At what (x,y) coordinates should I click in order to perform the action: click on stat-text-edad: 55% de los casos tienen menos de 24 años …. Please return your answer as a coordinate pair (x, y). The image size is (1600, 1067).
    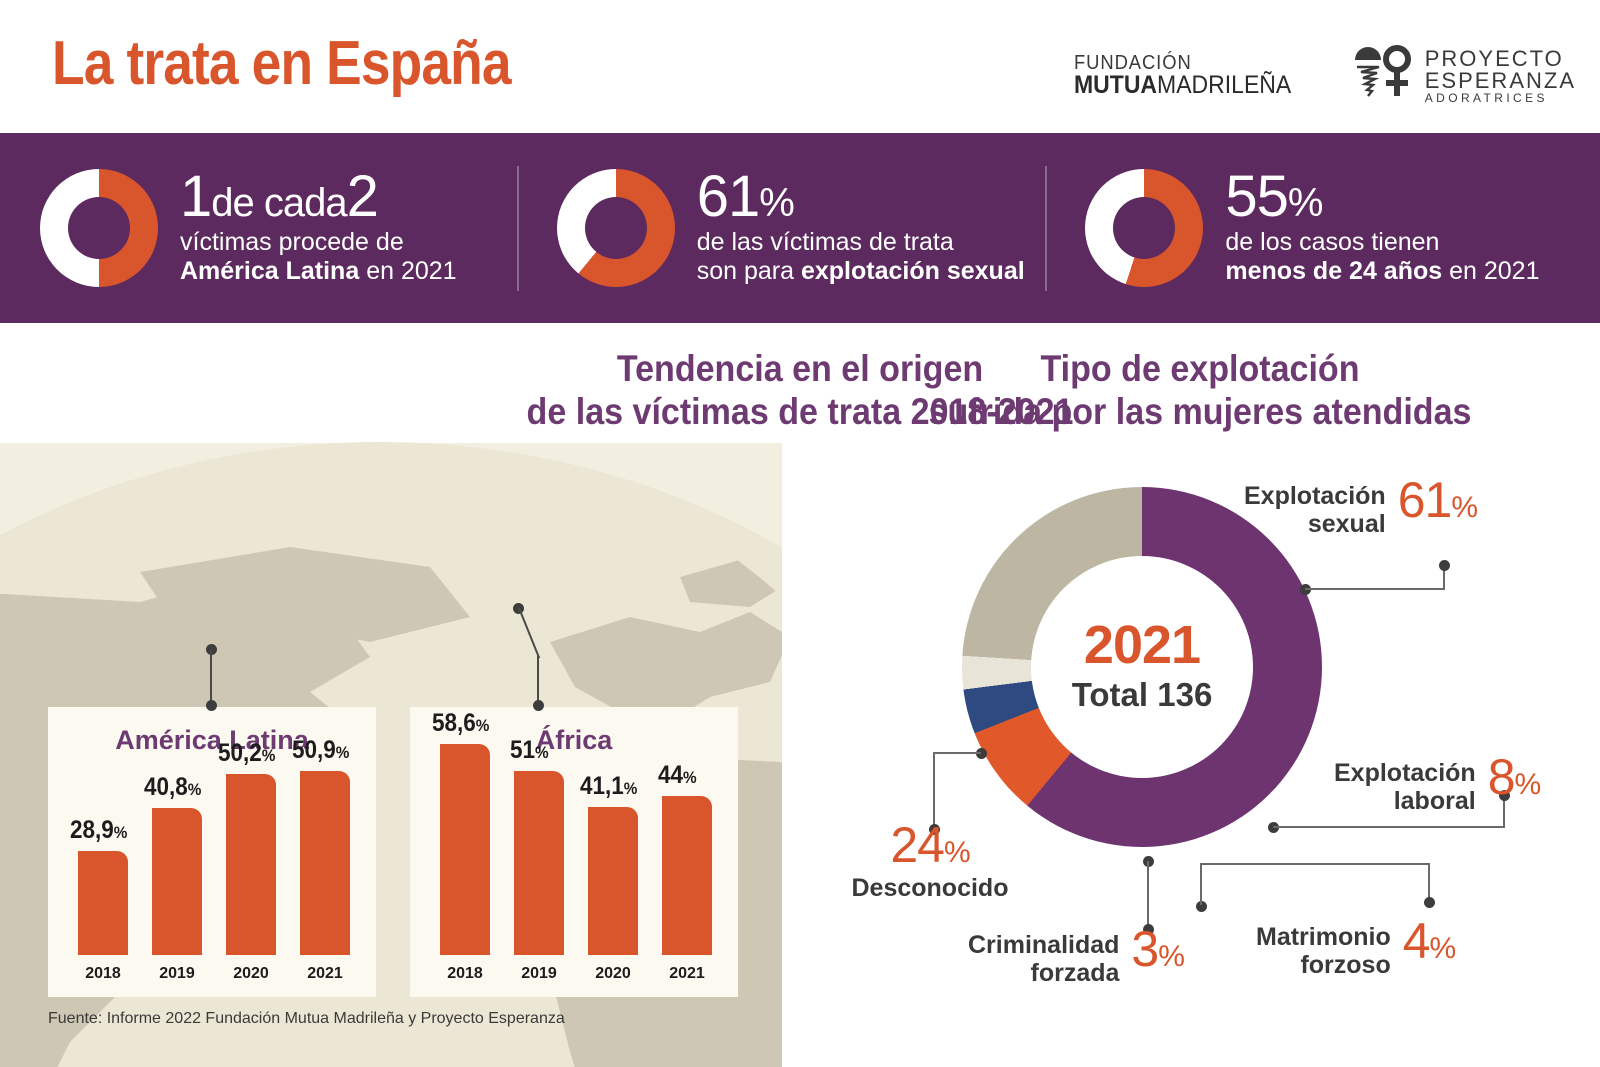
    Looking at the image, I should click on (1382, 226).